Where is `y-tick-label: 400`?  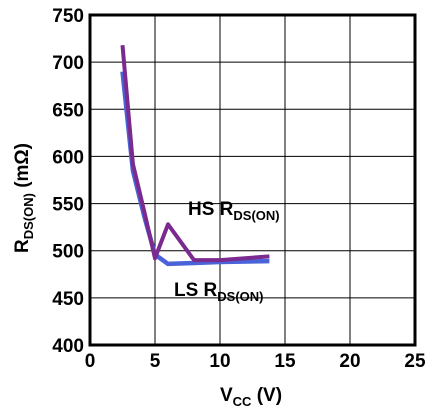
y-tick-label: 400 is located at coordinates (68, 346).